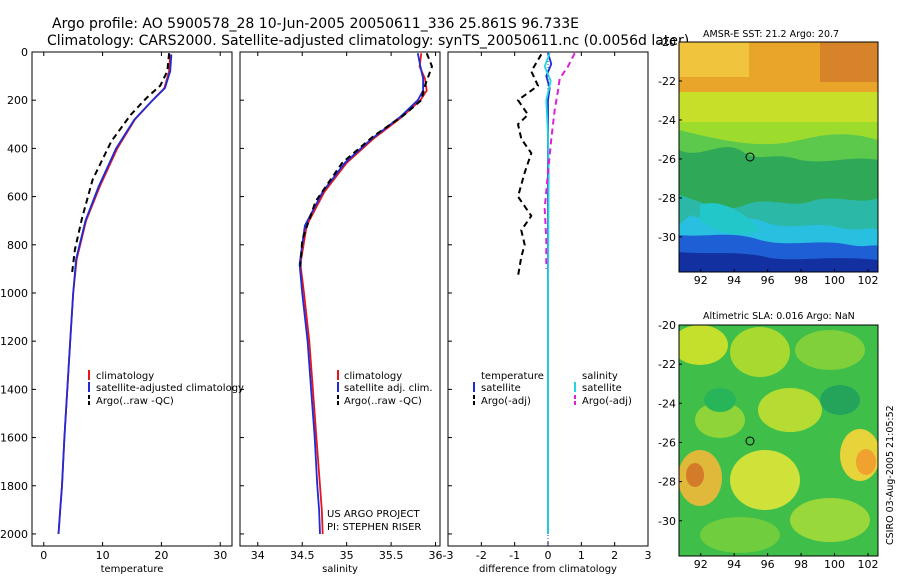  What do you see at coordinates (17, 245) in the screenshot?
I see `temperature-ytick-label: 800` at bounding box center [17, 245].